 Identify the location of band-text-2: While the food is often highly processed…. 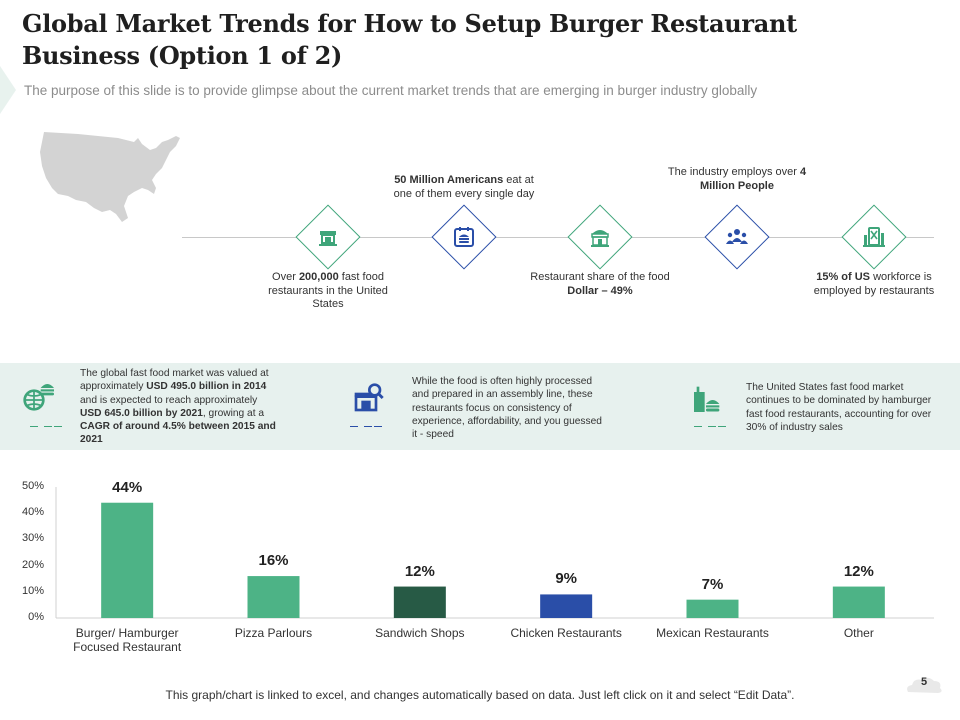
(509, 408).